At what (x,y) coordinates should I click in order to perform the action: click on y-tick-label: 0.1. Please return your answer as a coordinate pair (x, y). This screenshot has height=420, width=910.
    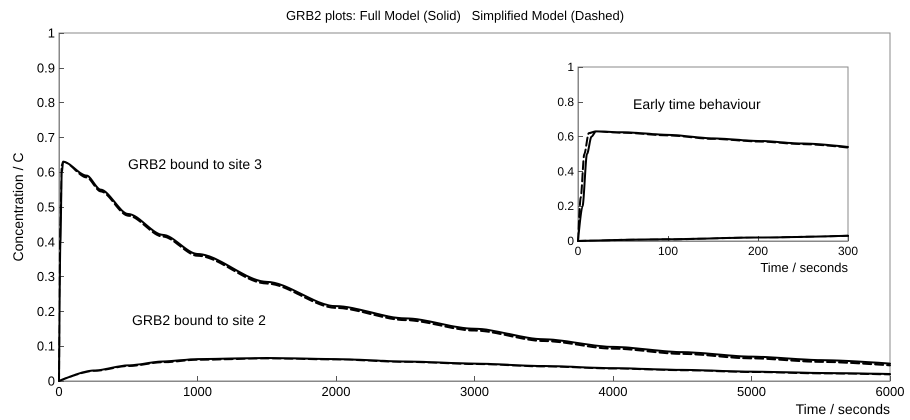
    Looking at the image, I should click on (45, 346).